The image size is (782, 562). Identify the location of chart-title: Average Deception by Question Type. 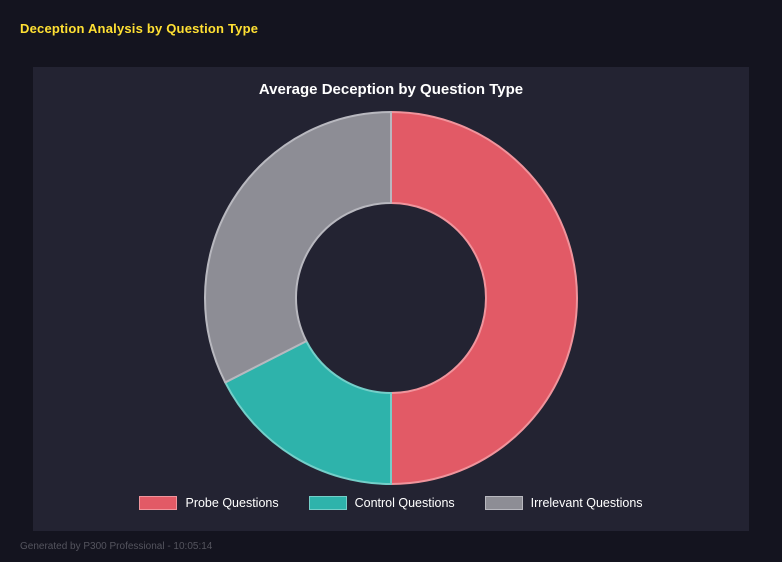
(391, 89).